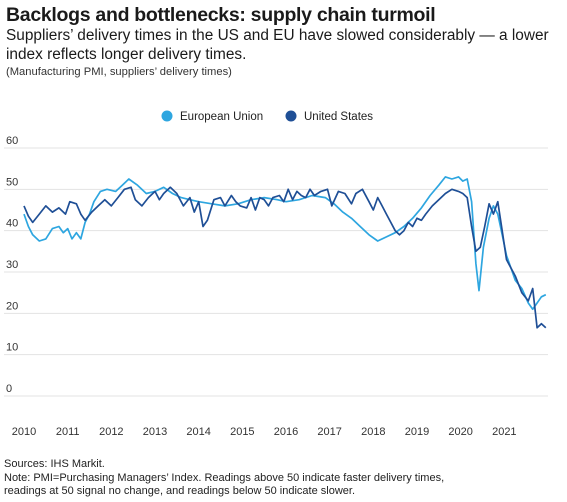  I want to click on x-tick-label-2012: 2012, so click(111, 432).